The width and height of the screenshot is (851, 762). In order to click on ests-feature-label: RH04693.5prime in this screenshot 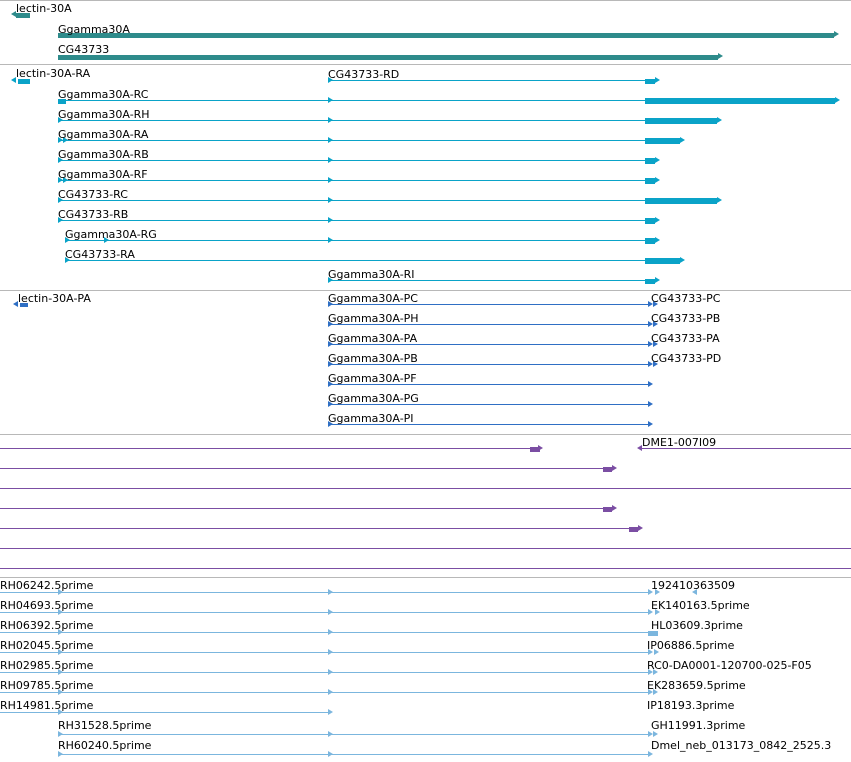, I will do `click(47, 605)`.